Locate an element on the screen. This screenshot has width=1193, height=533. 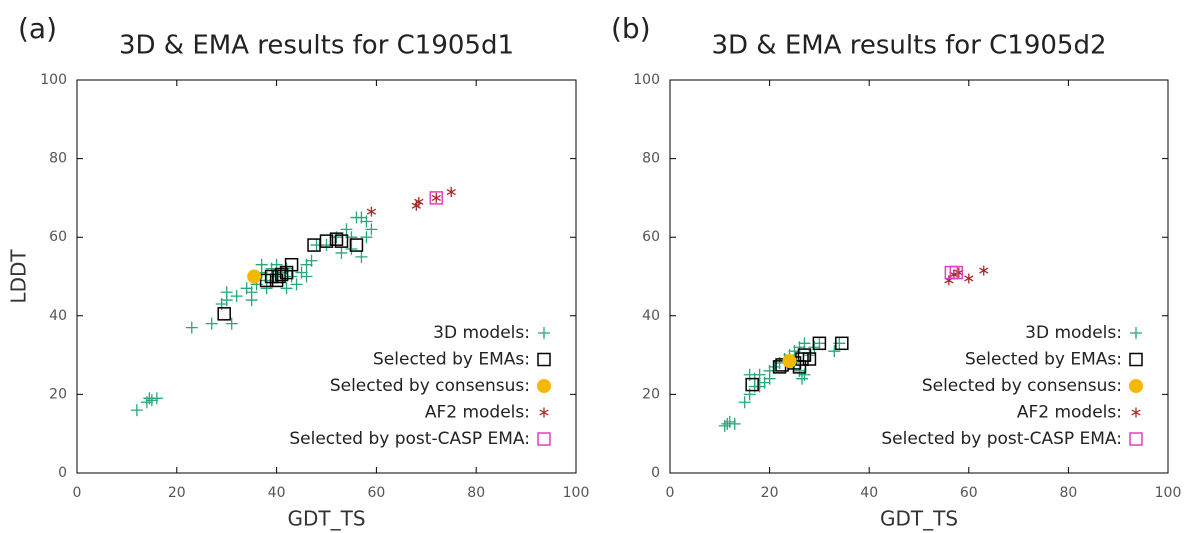
chart-title: 3D & EMA results for C1905d2 is located at coordinates (908, 46).